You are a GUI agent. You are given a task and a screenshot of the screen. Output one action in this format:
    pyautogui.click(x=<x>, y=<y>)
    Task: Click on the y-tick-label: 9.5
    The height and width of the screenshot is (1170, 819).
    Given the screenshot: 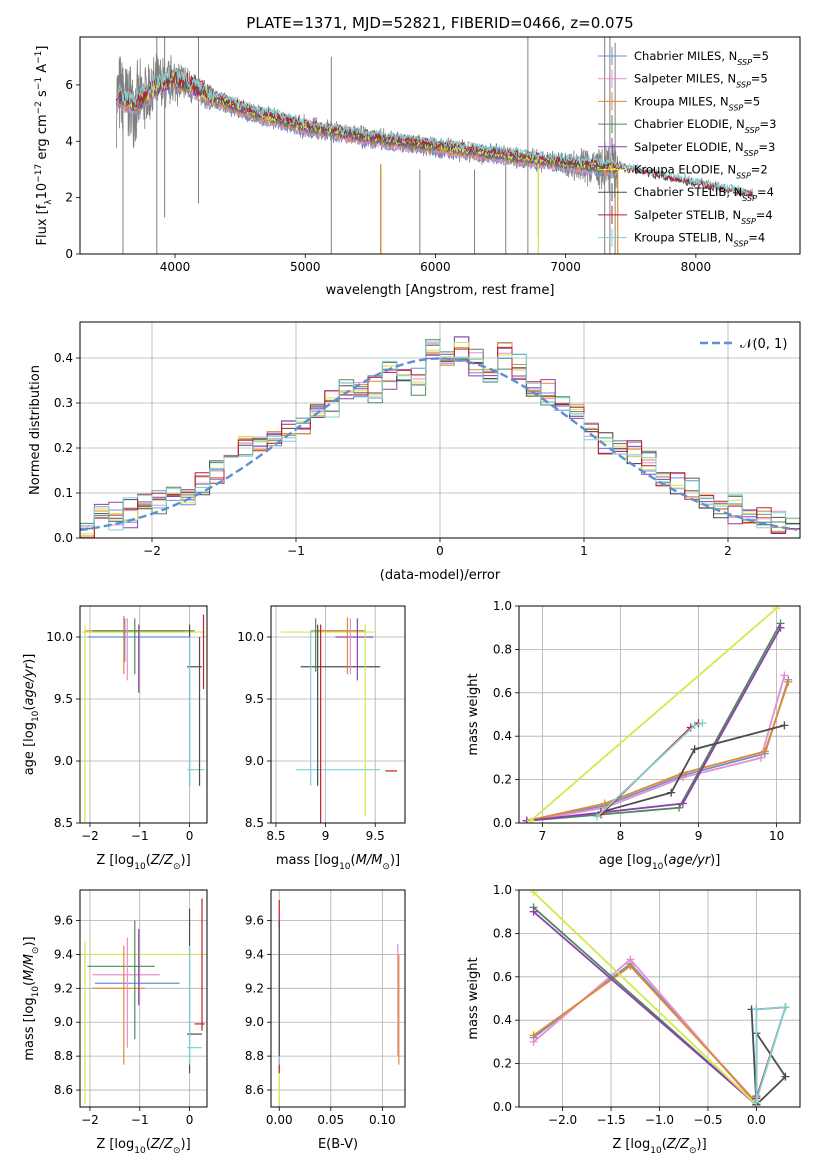 What is the action you would take?
    pyautogui.click(x=63, y=699)
    